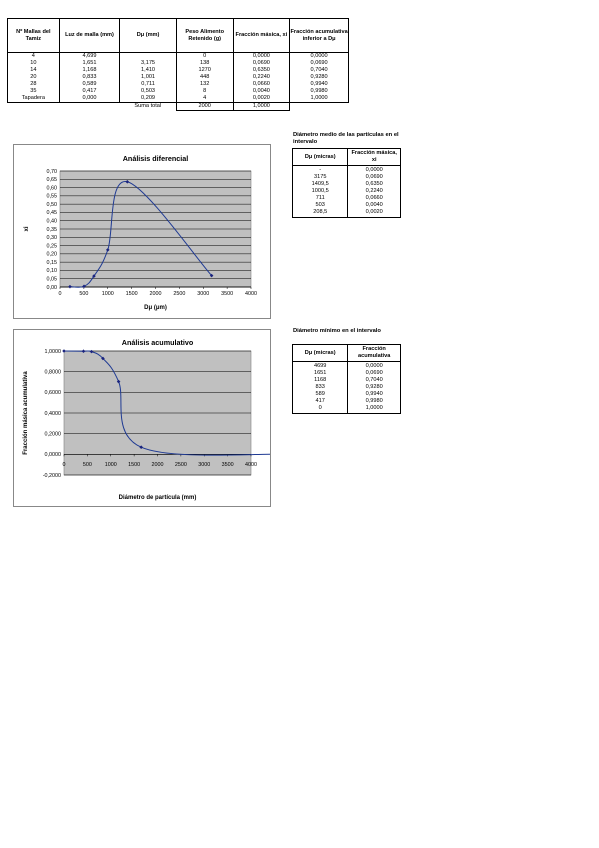  I want to click on table-row: 589 0,9940, so click(346, 394).